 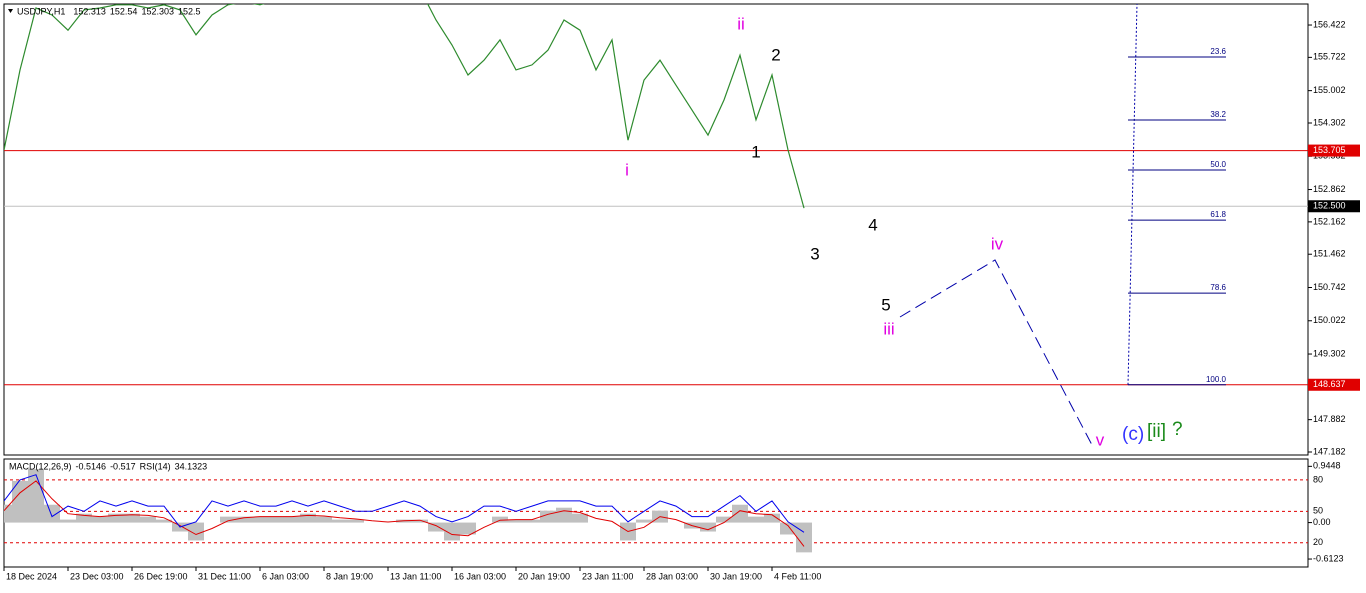 I want to click on wave-label: 2, so click(x=775, y=54).